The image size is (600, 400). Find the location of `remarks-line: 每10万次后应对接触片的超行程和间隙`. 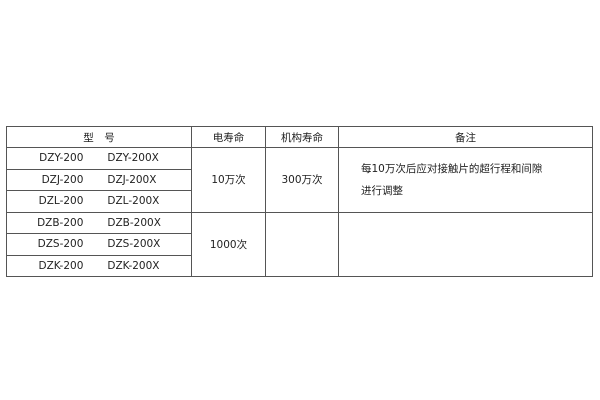

remarks-line: 每10万次后应对接触片的超行程和间隙 is located at coordinates (452, 169).